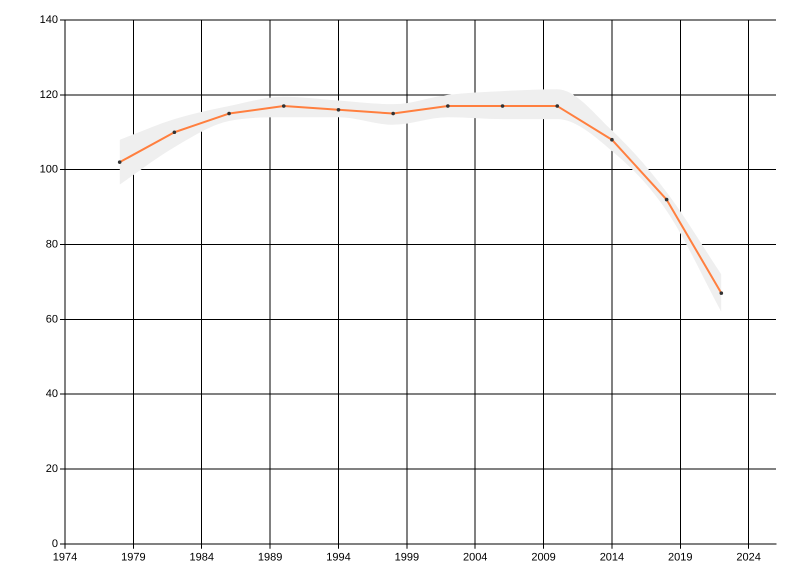 This screenshot has height=576, width=800. What do you see at coordinates (475, 557) in the screenshot?
I see `x-tick-label: 2004` at bounding box center [475, 557].